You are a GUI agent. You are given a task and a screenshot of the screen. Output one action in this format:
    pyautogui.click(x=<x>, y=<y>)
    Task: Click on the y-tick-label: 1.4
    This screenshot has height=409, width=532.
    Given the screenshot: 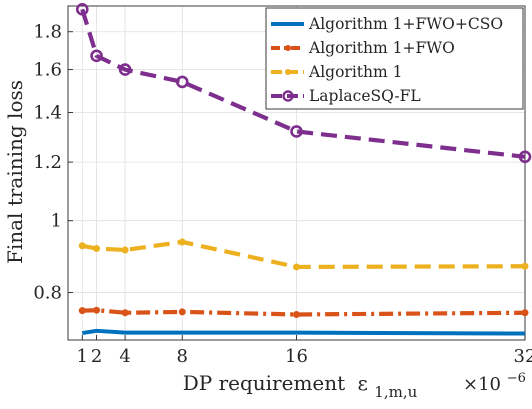 What is the action you would take?
    pyautogui.click(x=47, y=113)
    